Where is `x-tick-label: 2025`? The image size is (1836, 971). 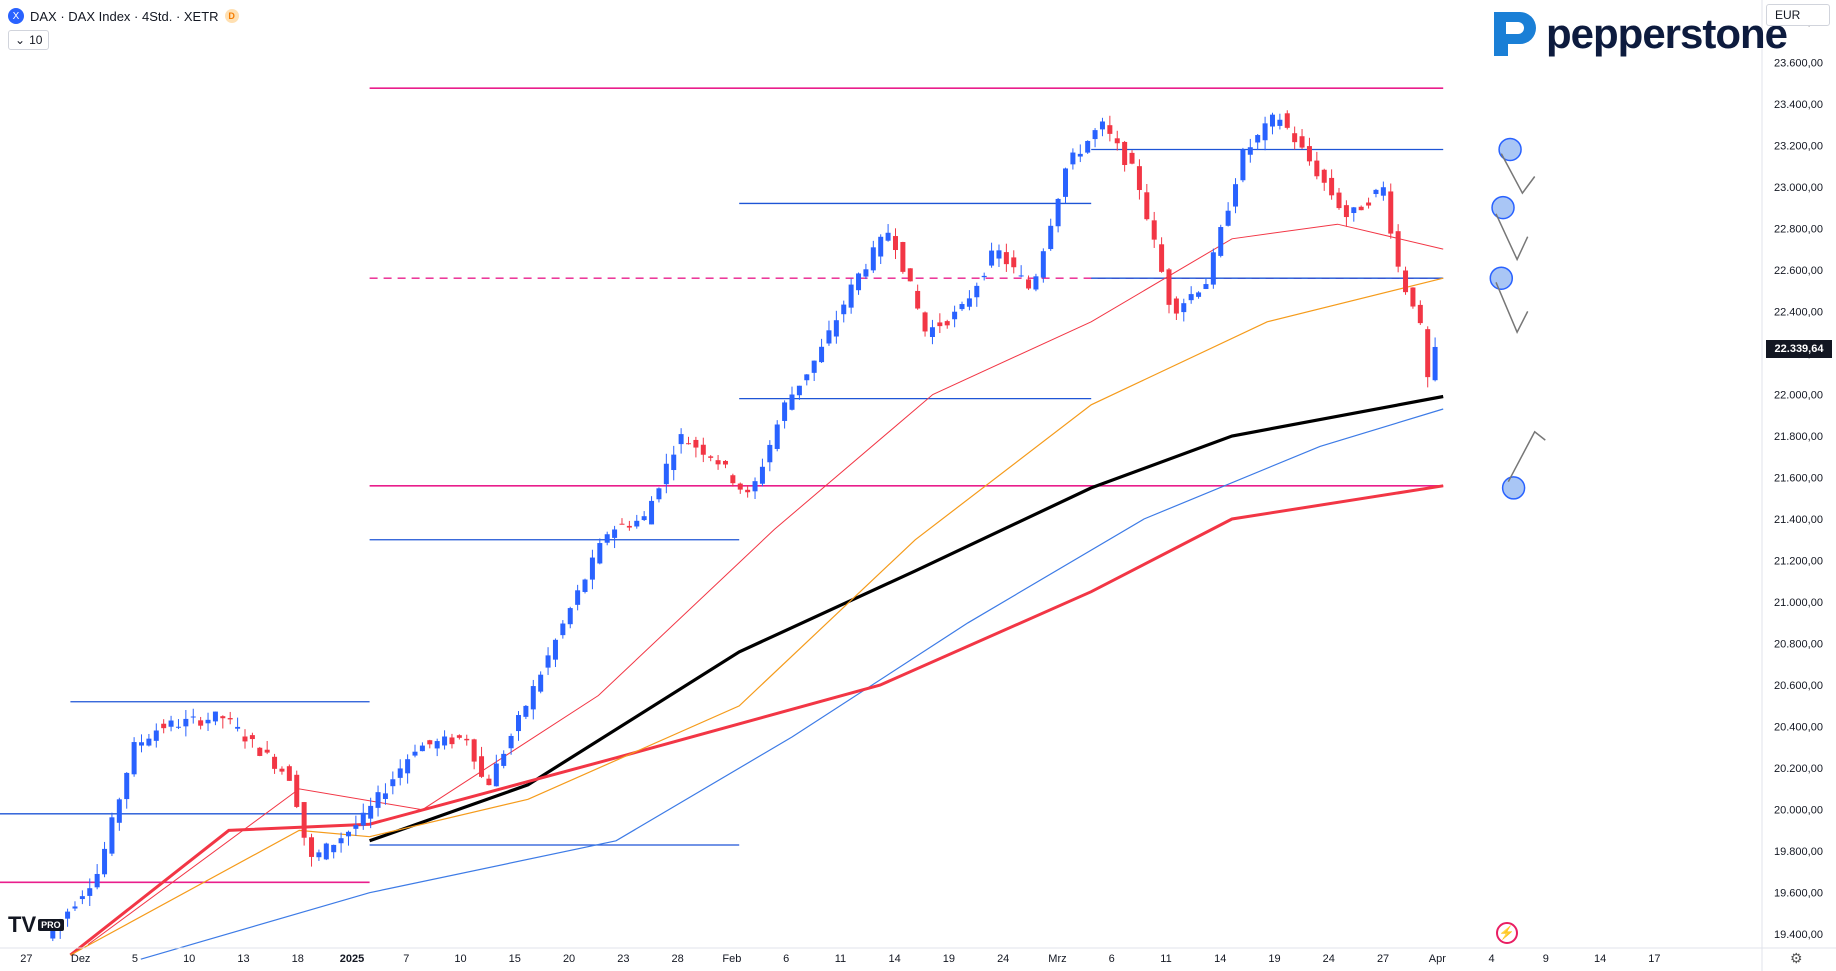 x-tick-label: 2025 is located at coordinates (352, 959).